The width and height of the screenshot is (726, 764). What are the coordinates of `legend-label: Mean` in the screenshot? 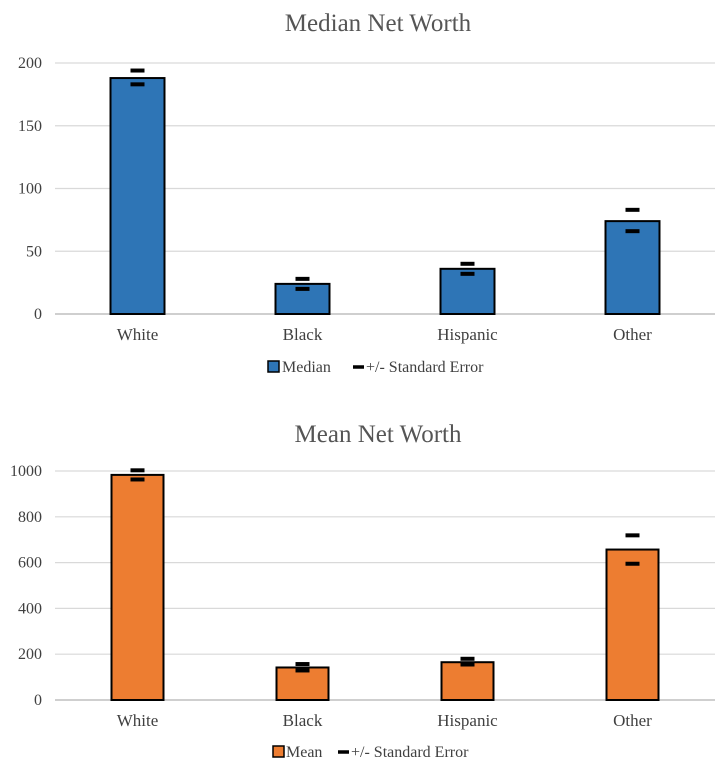 It's located at (304, 752).